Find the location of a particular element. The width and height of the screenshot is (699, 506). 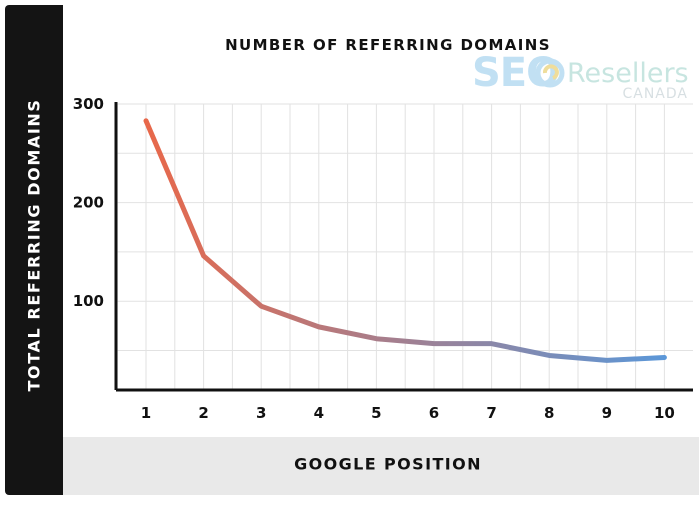

y-tick-label: 100 is located at coordinates (88, 301).